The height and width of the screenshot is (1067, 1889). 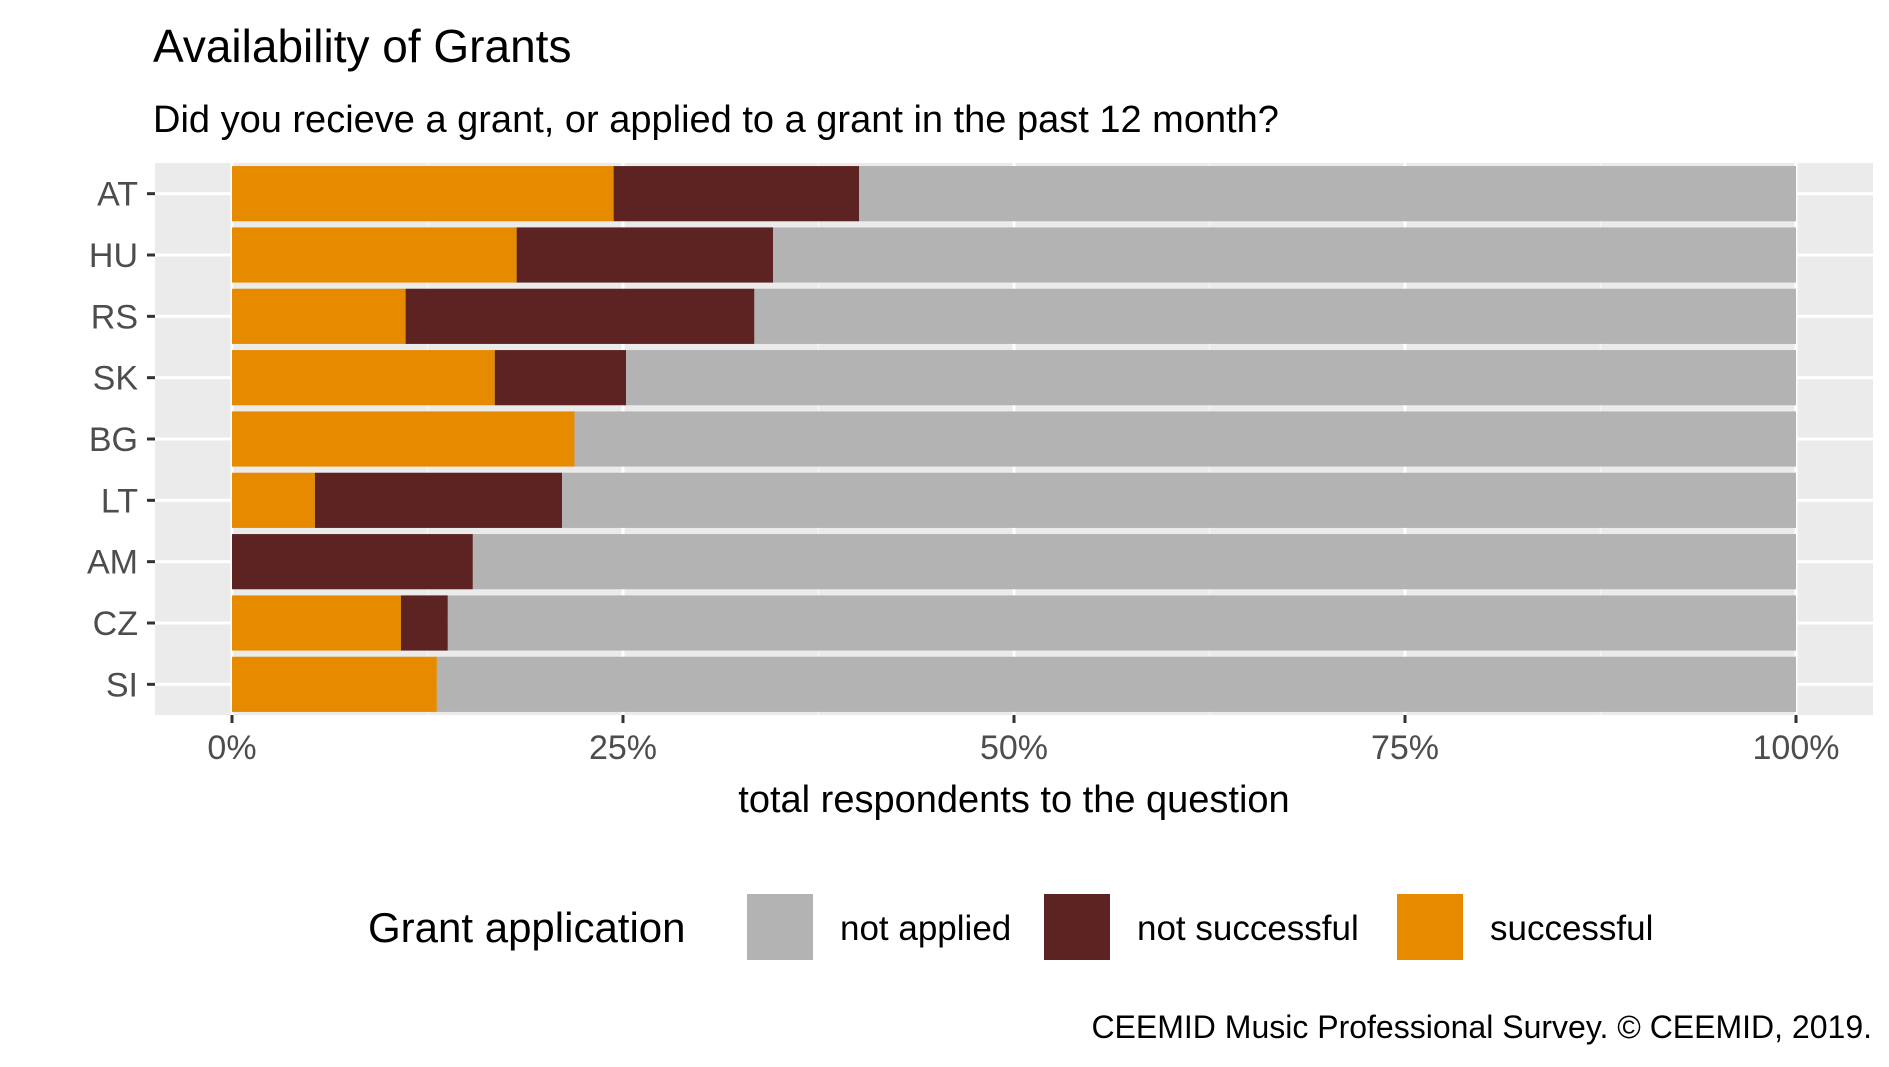 I want to click on bar-at-not-successful, so click(x=736, y=194).